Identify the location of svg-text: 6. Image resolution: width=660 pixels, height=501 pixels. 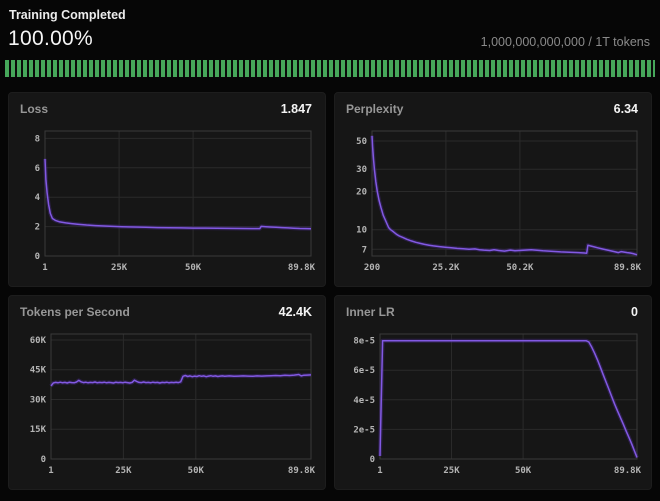
(37, 169).